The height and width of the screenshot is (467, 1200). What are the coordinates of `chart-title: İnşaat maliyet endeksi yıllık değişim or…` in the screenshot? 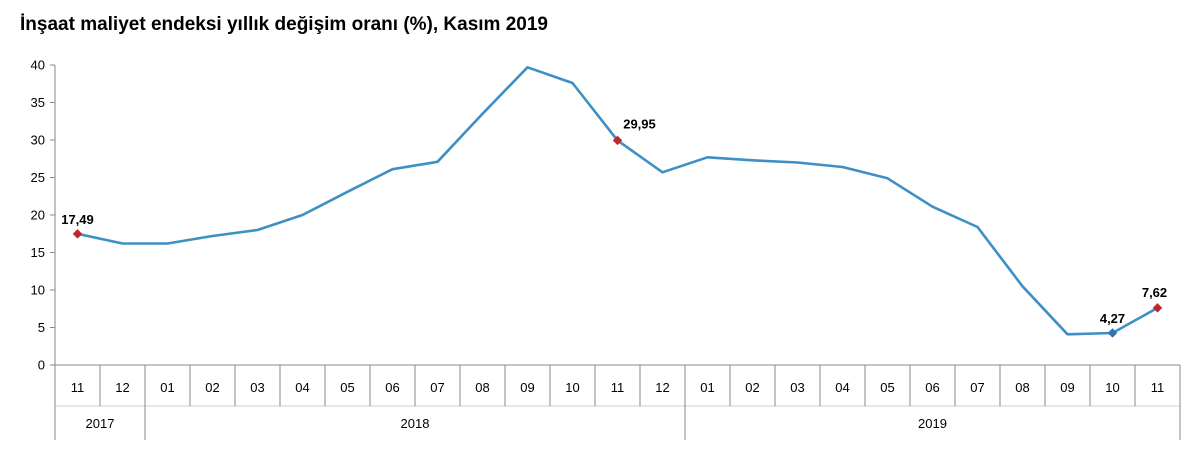 It's located at (284, 24).